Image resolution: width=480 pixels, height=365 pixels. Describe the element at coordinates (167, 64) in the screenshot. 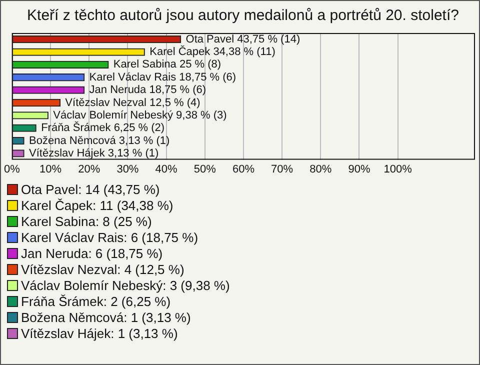

I see `data-label: Karel Sabina 25 % (8)` at that location.